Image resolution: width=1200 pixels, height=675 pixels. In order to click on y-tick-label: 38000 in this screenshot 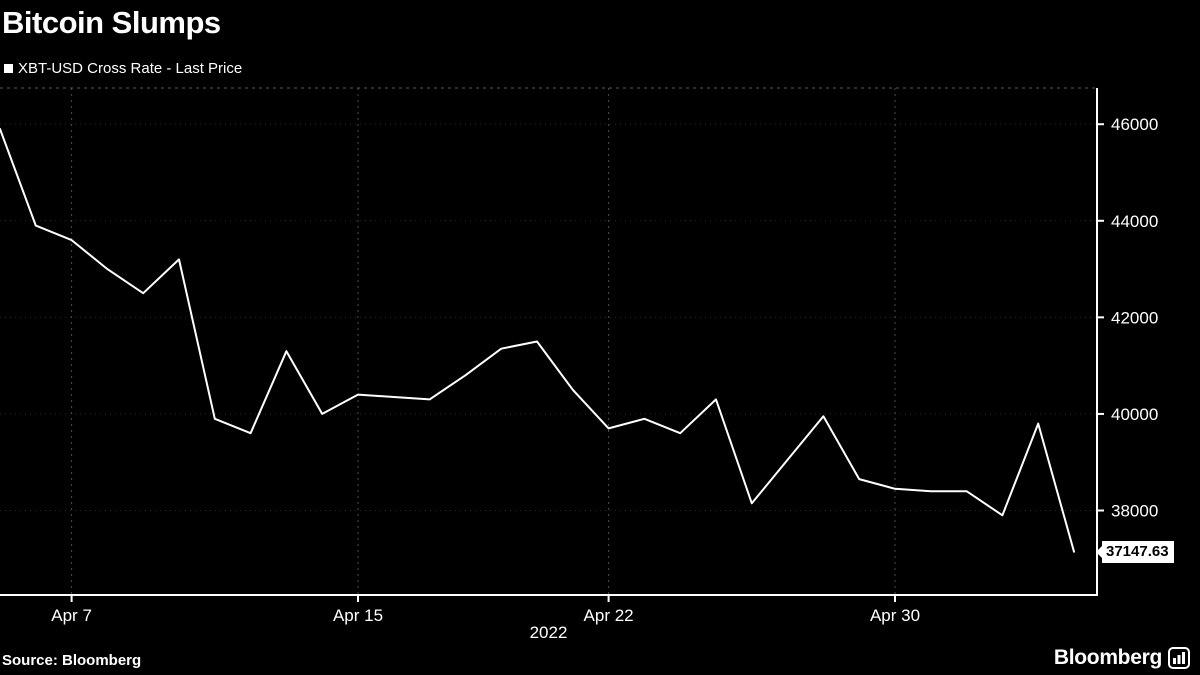, I will do `click(1134, 511)`.